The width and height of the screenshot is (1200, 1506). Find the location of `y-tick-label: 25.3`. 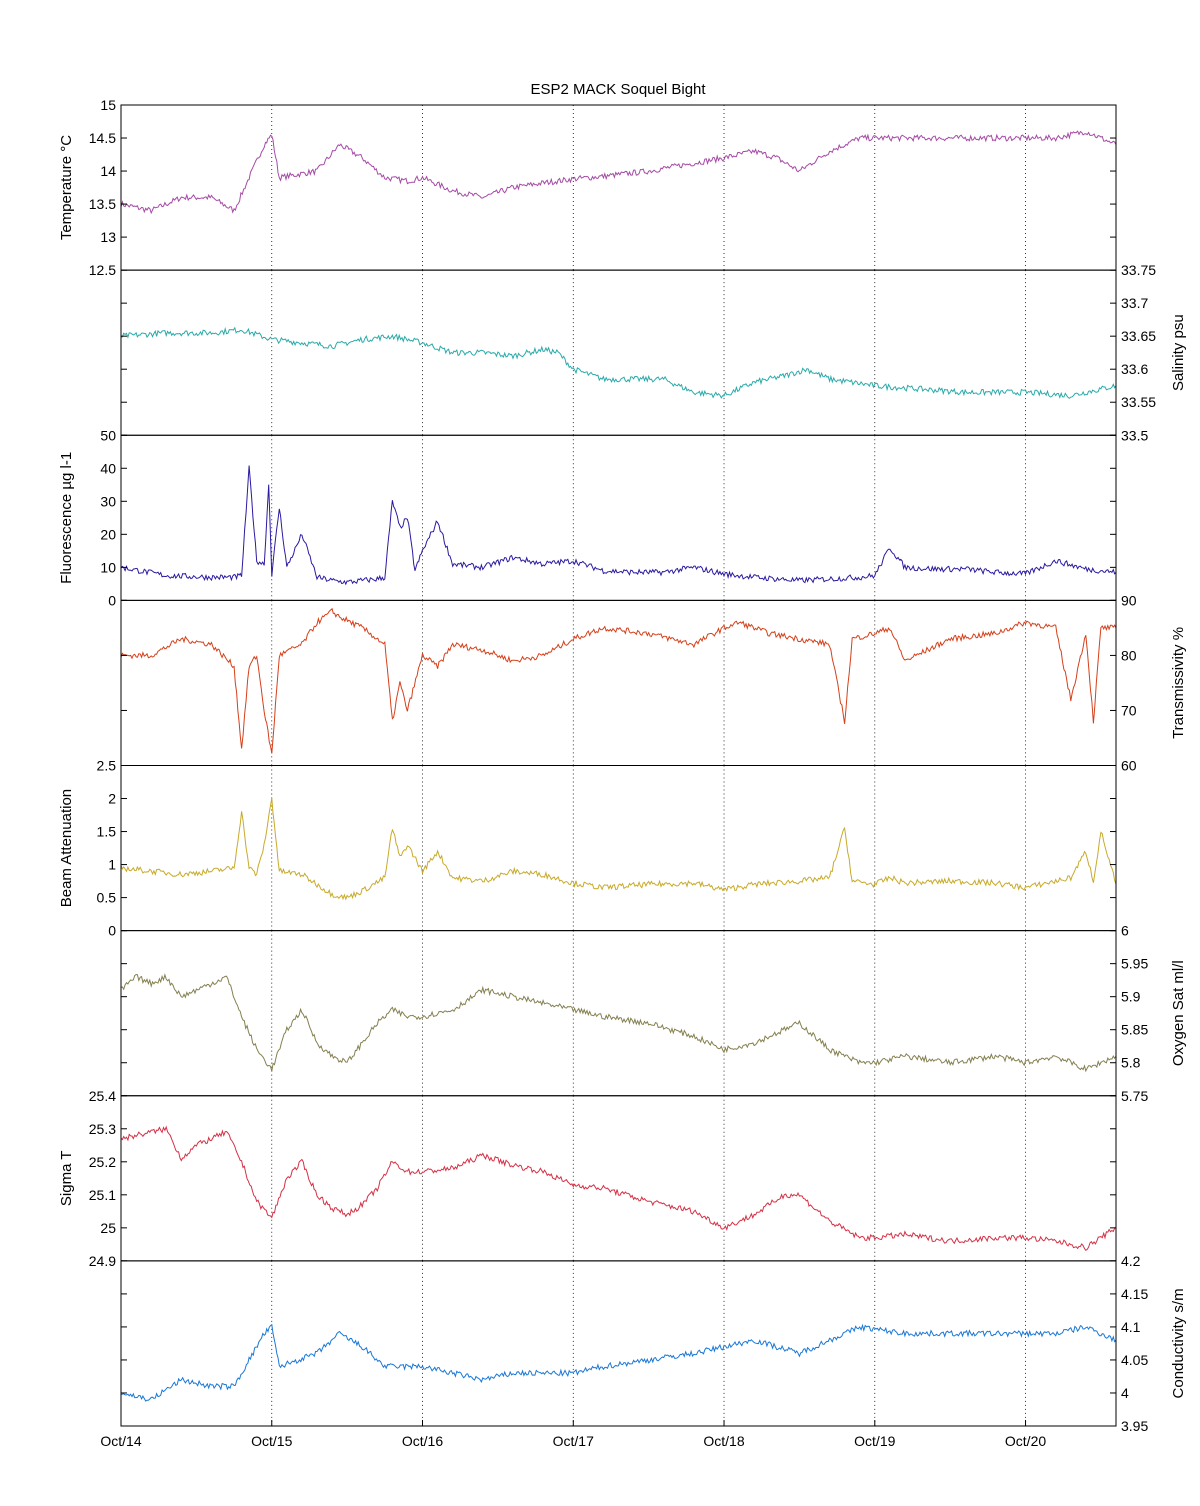

y-tick-label: 25.3 is located at coordinates (102, 1129).